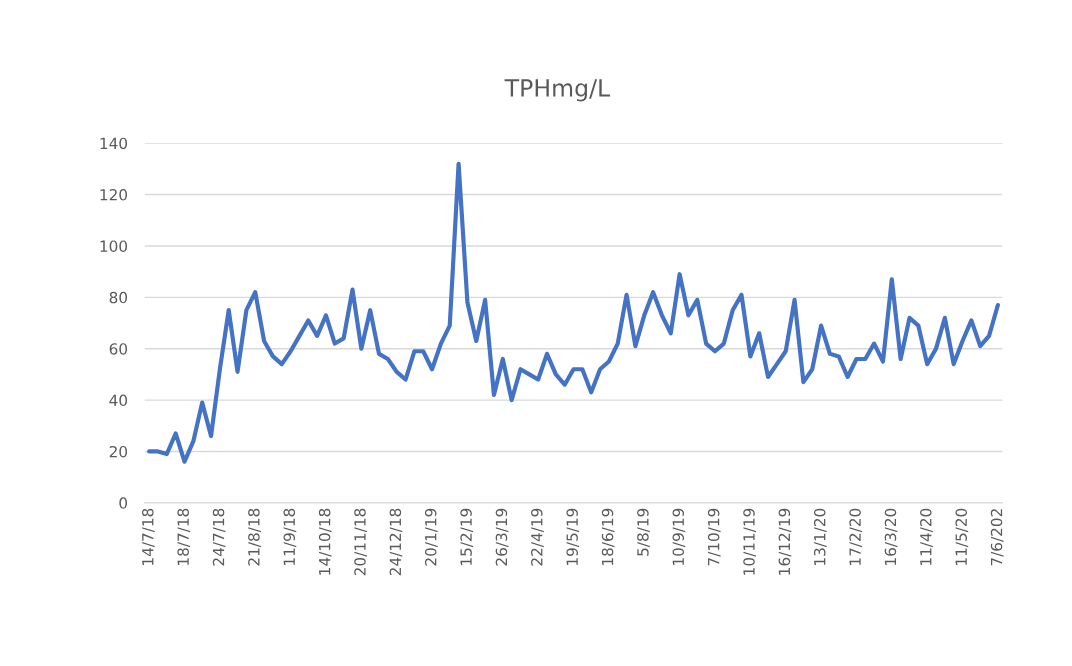 This screenshot has height=666, width=1072. What do you see at coordinates (502, 537) in the screenshot?
I see `x-tick-label: 26/3/19` at bounding box center [502, 537].